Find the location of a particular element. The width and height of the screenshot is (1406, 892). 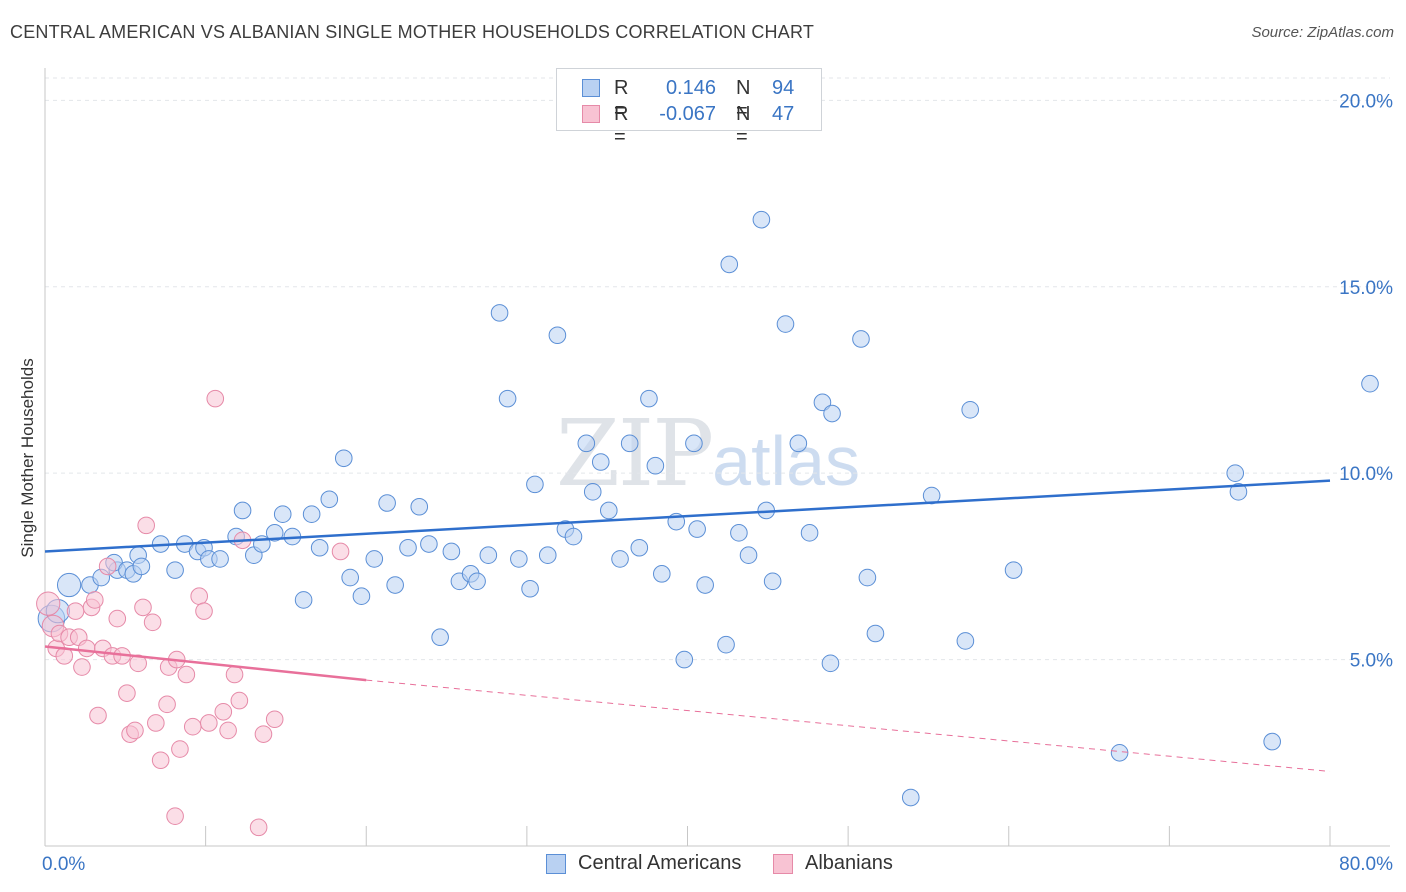

series-label: Central Americans is located at coordinates (660, 863).